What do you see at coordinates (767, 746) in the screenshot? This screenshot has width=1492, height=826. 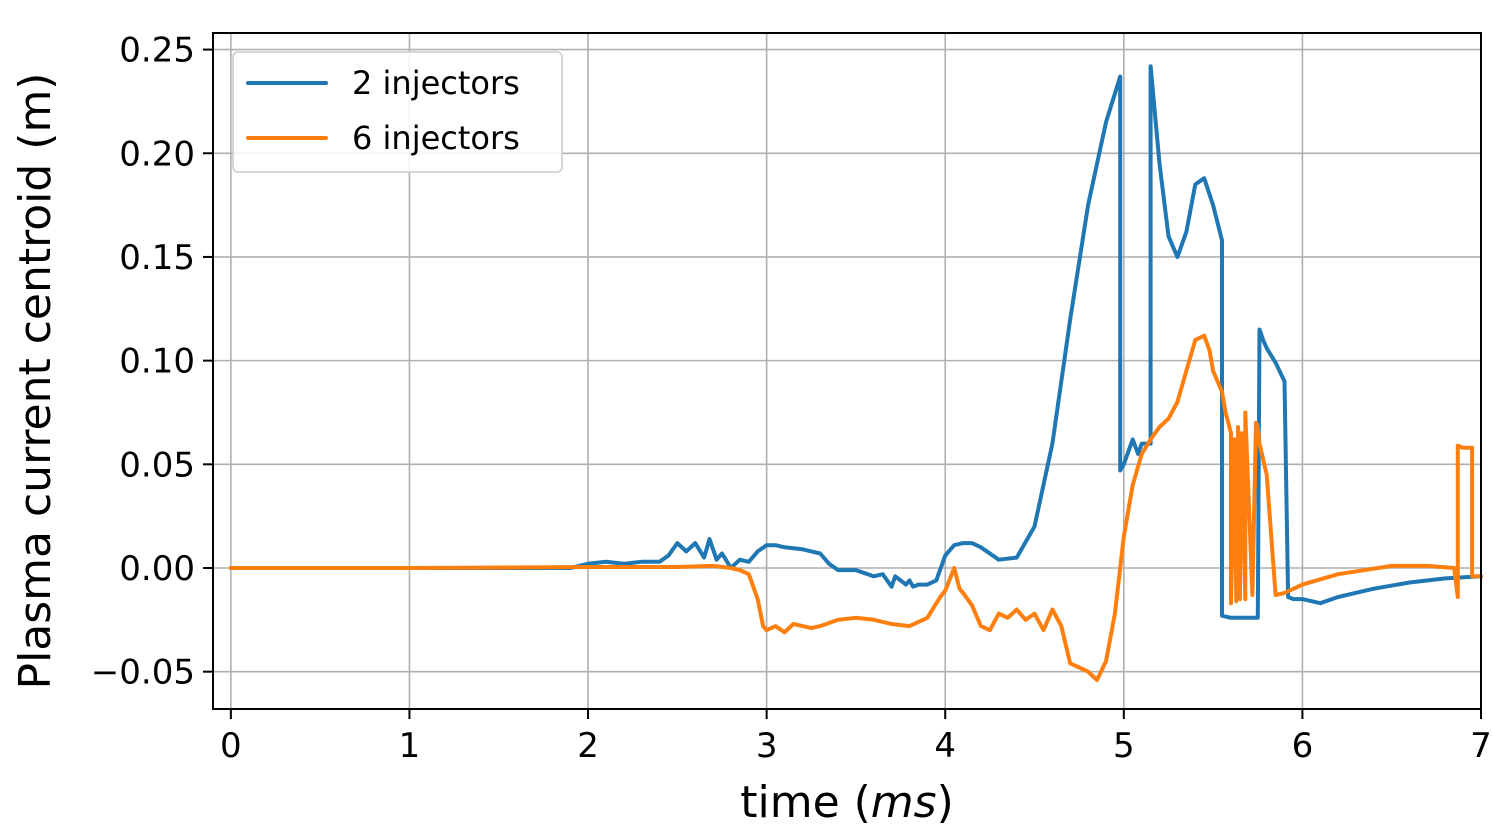 I see `x-tick-label: 3` at bounding box center [767, 746].